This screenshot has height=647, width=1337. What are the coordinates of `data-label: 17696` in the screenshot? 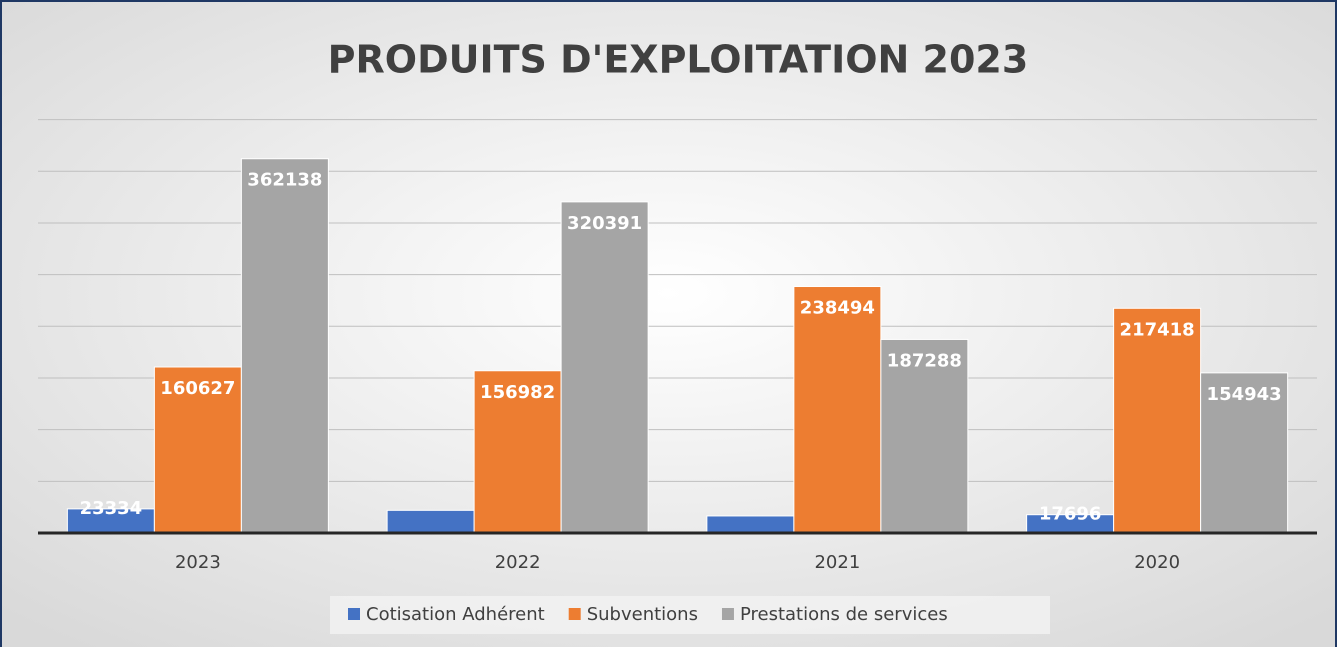 It's located at (1070, 514).